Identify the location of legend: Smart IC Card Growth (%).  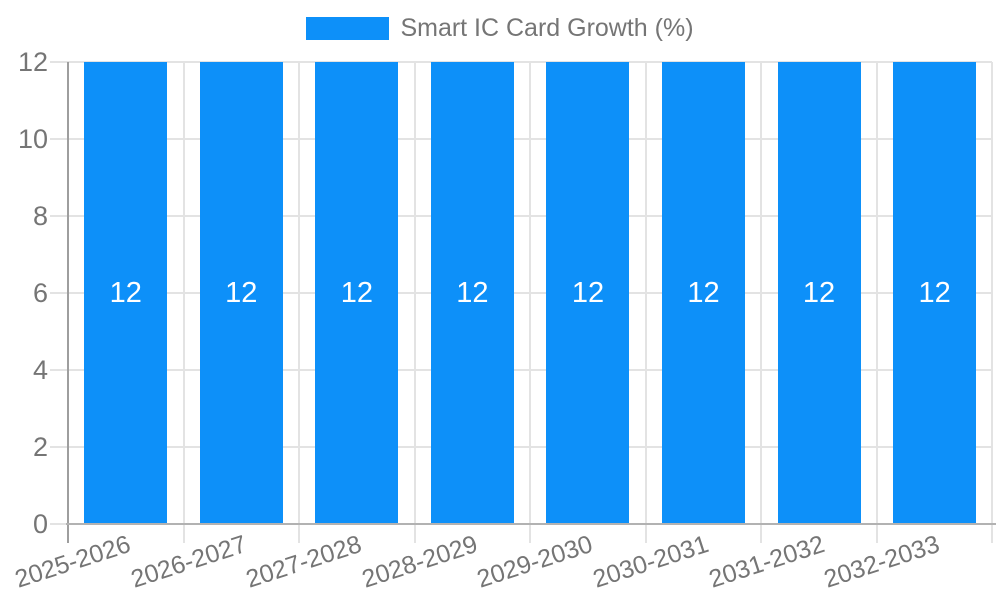
(500, 28).